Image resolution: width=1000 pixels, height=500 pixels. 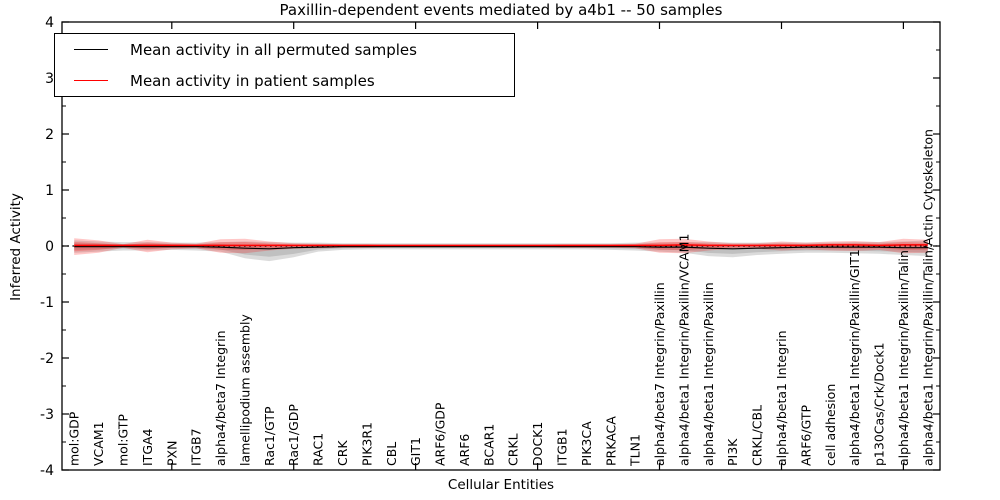 I want to click on x-tick-label: PXN, so click(x=171, y=453).